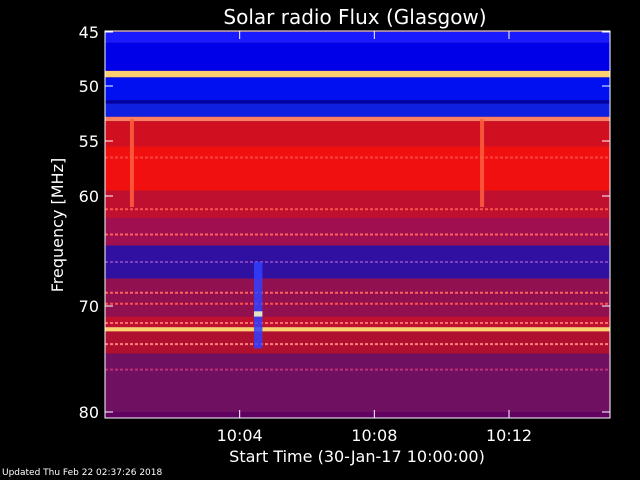  What do you see at coordinates (89, 86) in the screenshot?
I see `y-tick-label-50: 50` at bounding box center [89, 86].